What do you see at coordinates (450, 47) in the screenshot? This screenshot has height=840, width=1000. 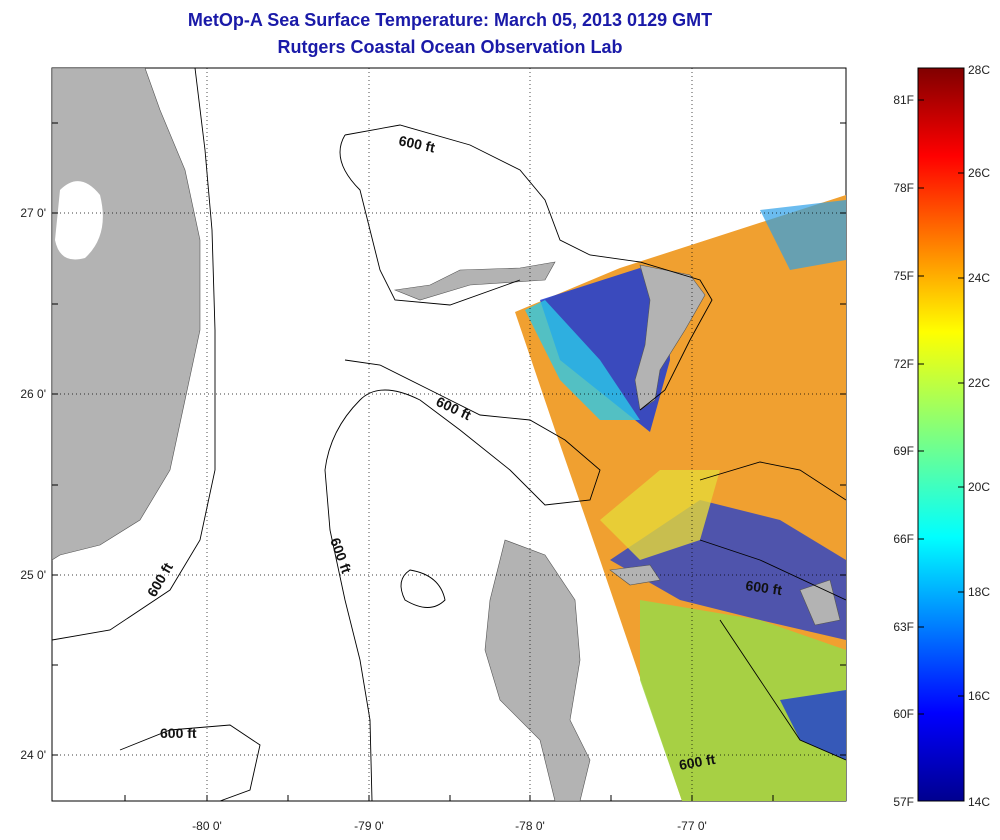 I see `map-subtitle: Rutgers Coastal Ocean Observation Lab` at bounding box center [450, 47].